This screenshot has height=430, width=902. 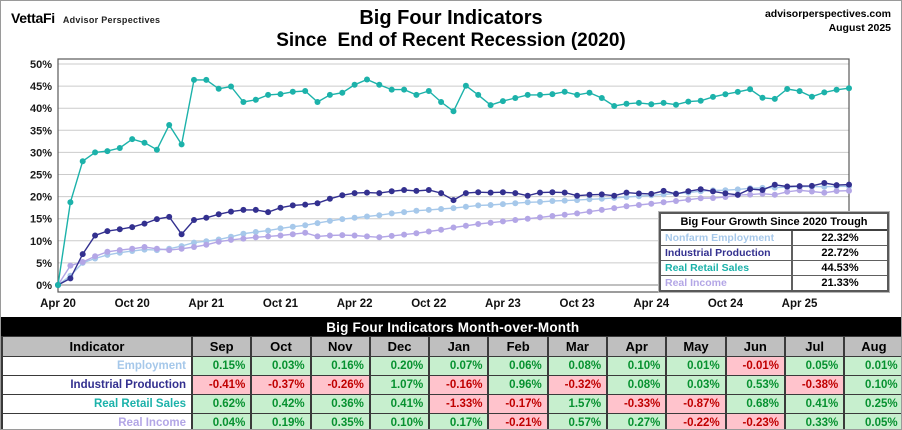 I want to click on indicator-label: Employment, so click(x=97, y=366).